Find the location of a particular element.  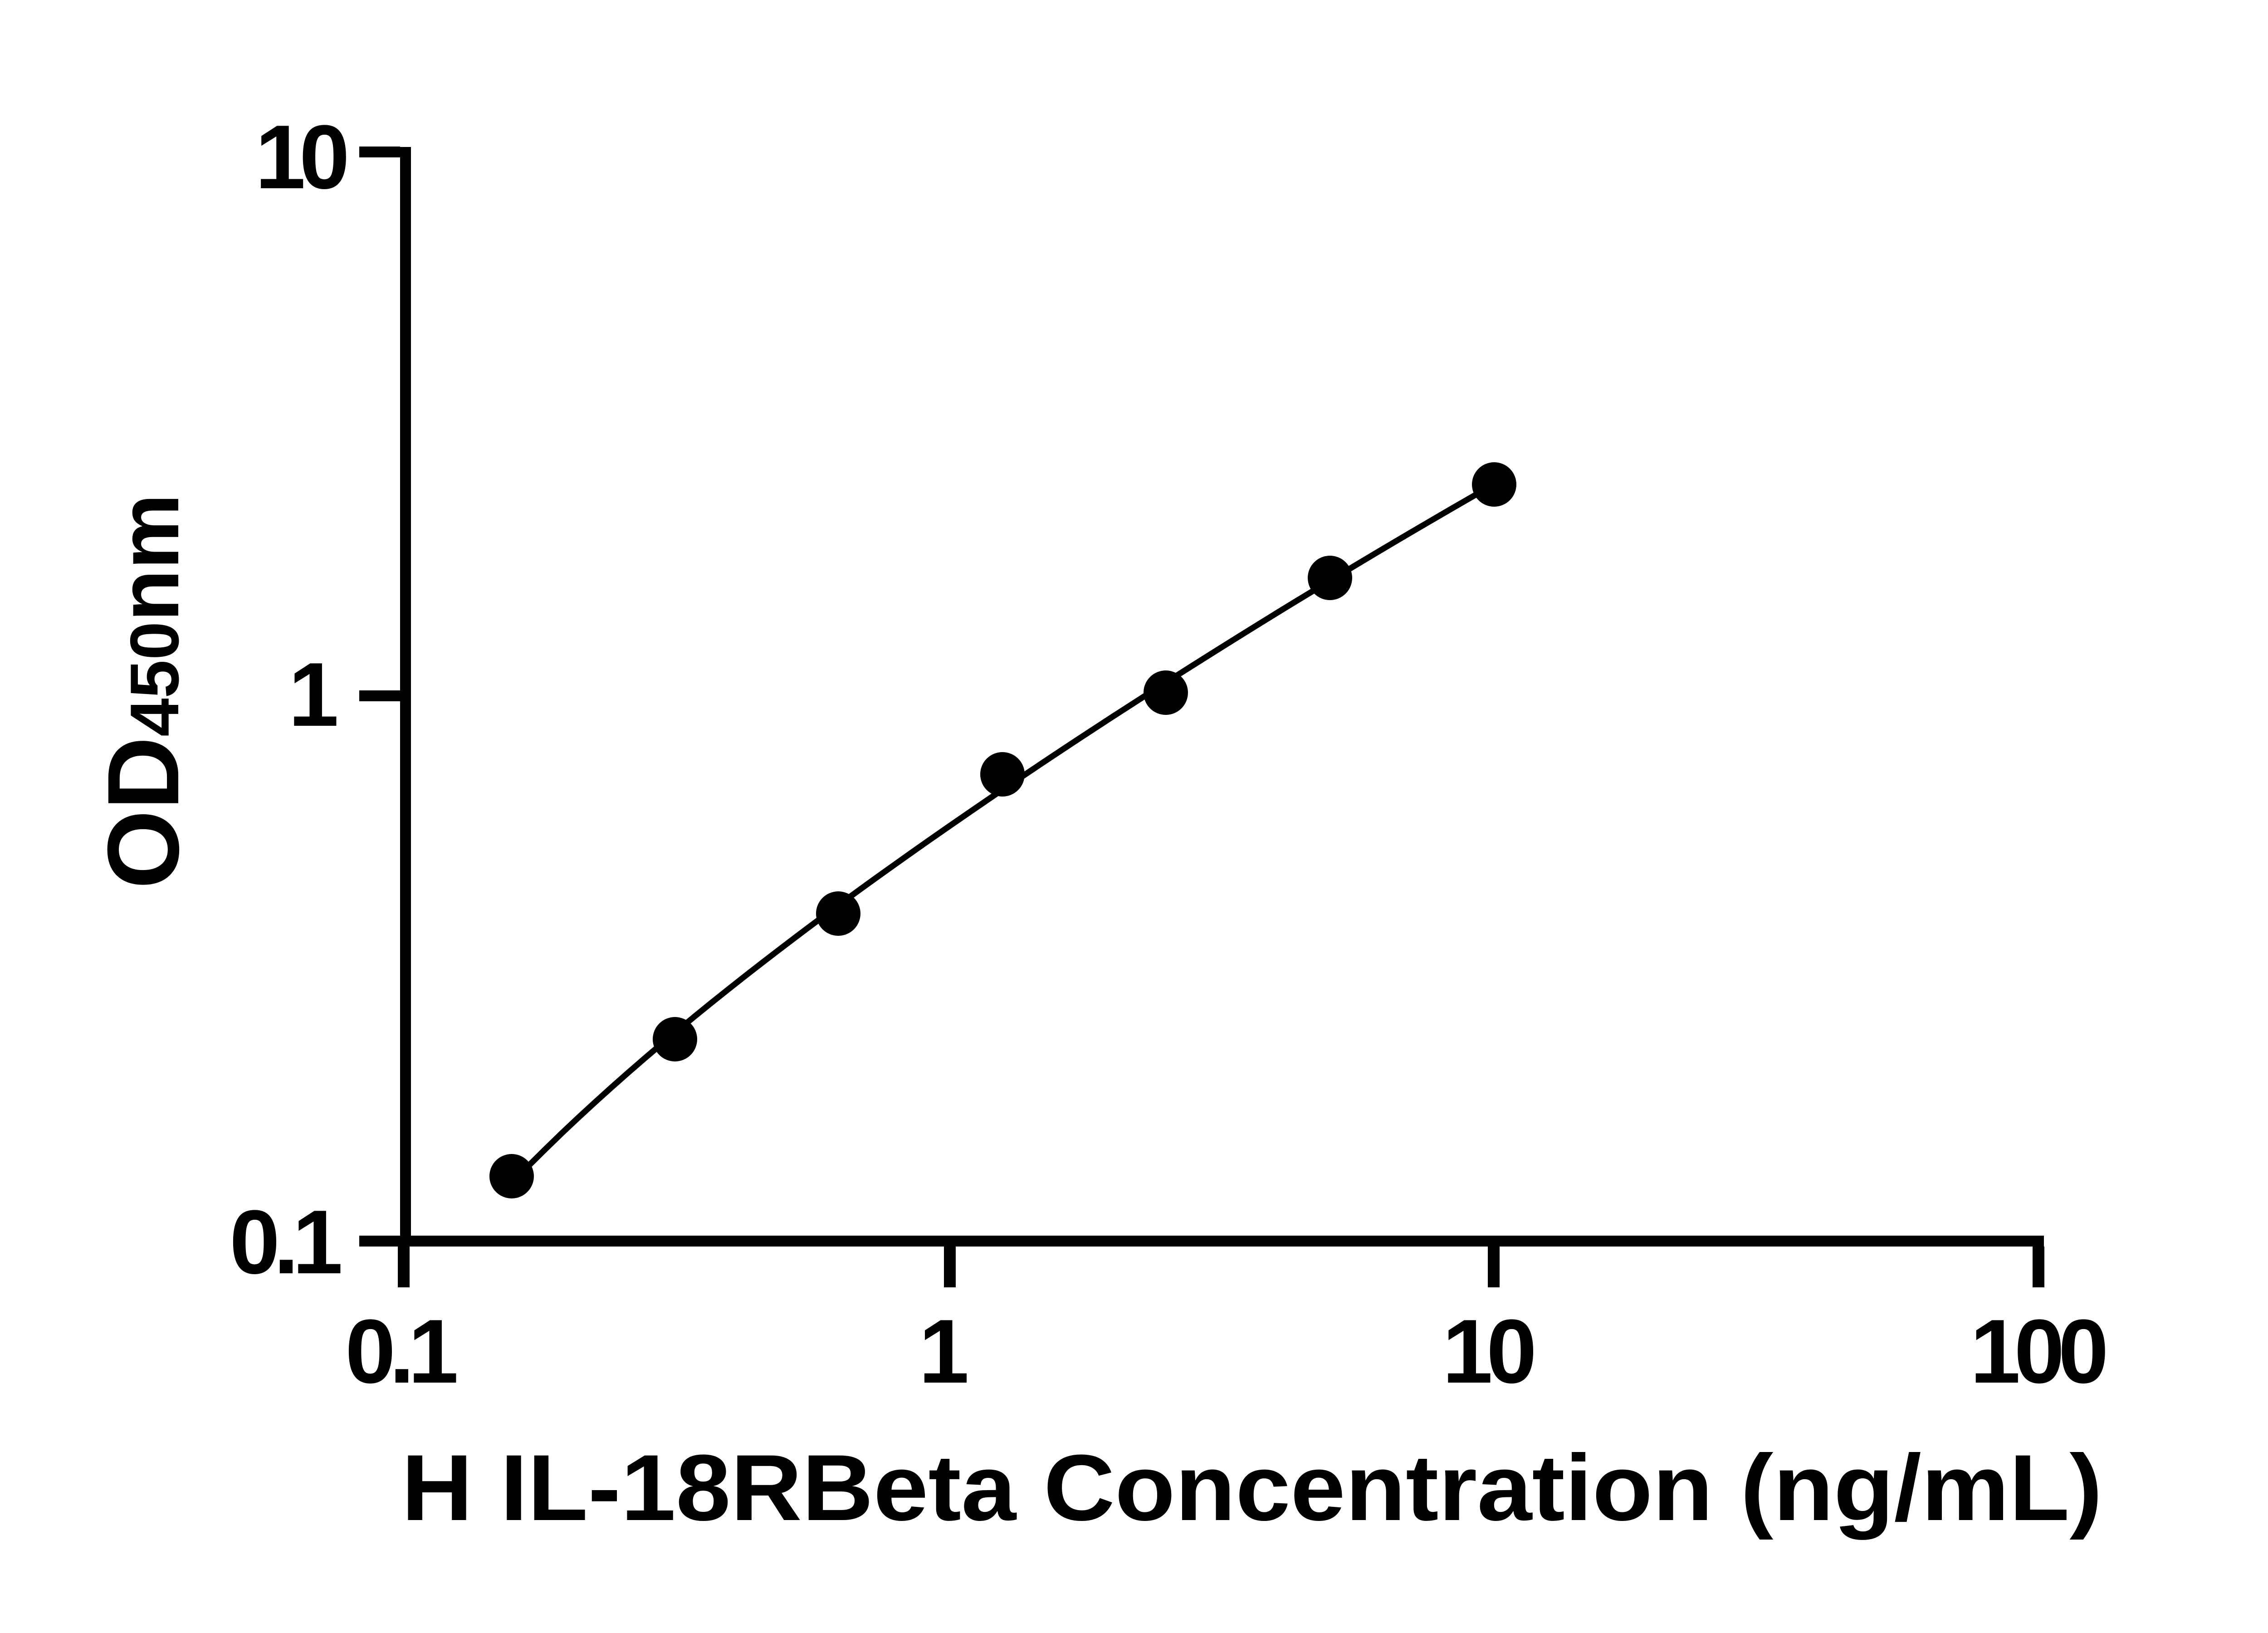

svg-text: OD450nm is located at coordinates (144, 691).